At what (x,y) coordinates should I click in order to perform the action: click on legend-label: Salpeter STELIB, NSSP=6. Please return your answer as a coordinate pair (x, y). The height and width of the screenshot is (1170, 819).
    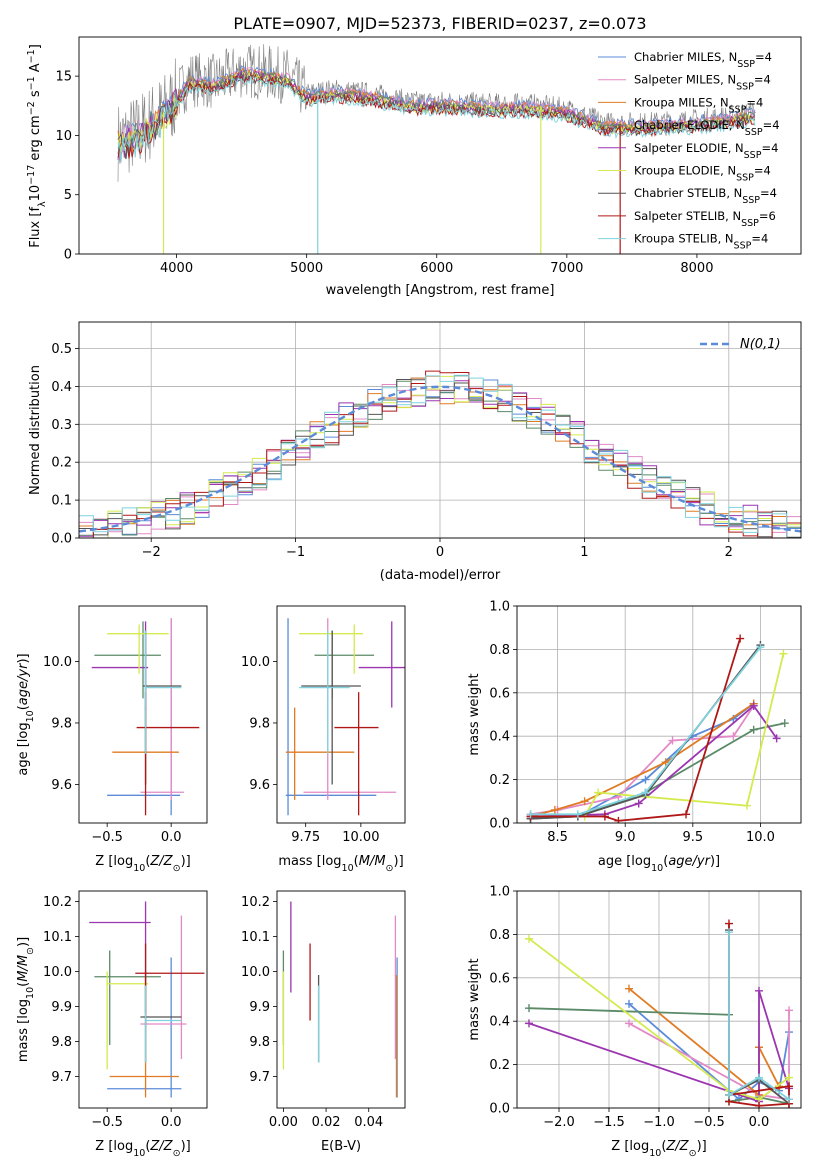
    Looking at the image, I should click on (705, 219).